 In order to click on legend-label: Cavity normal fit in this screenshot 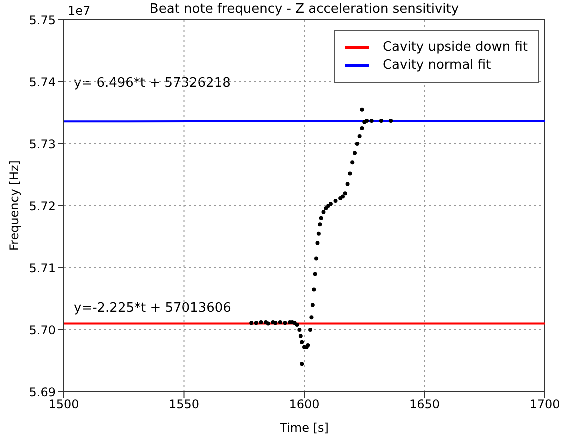, I will do `click(437, 65)`.